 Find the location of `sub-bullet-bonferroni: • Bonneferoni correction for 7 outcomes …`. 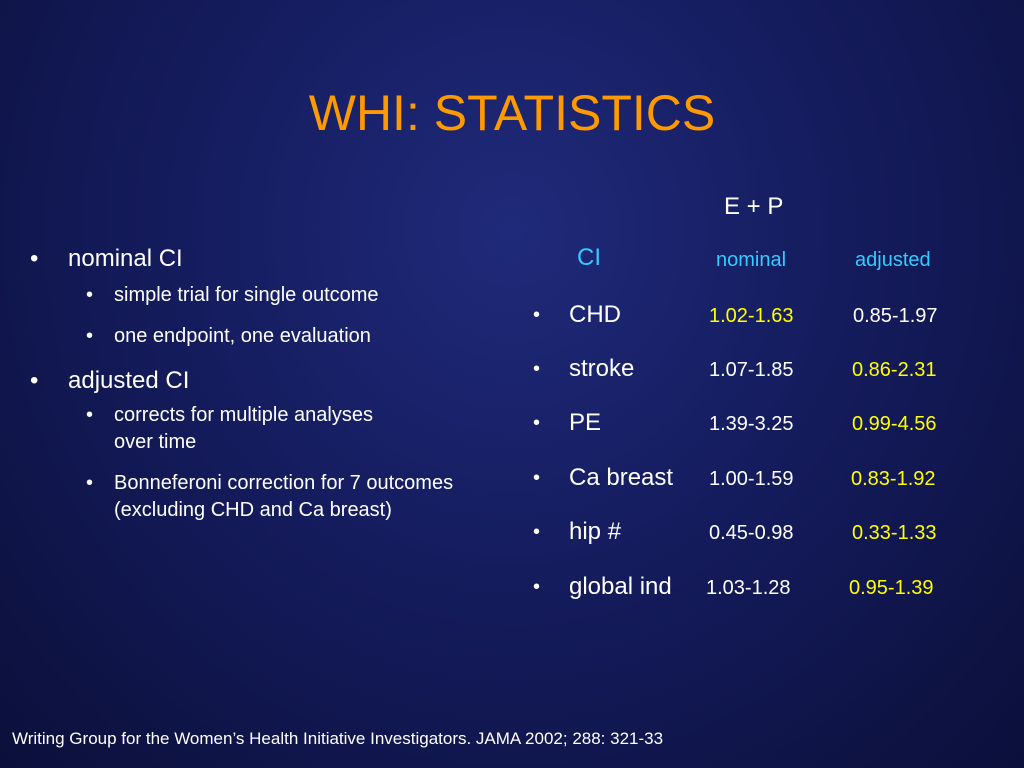

sub-bullet-bonferroni: • Bonneferoni correction for 7 outcomes … is located at coordinates (242, 497).